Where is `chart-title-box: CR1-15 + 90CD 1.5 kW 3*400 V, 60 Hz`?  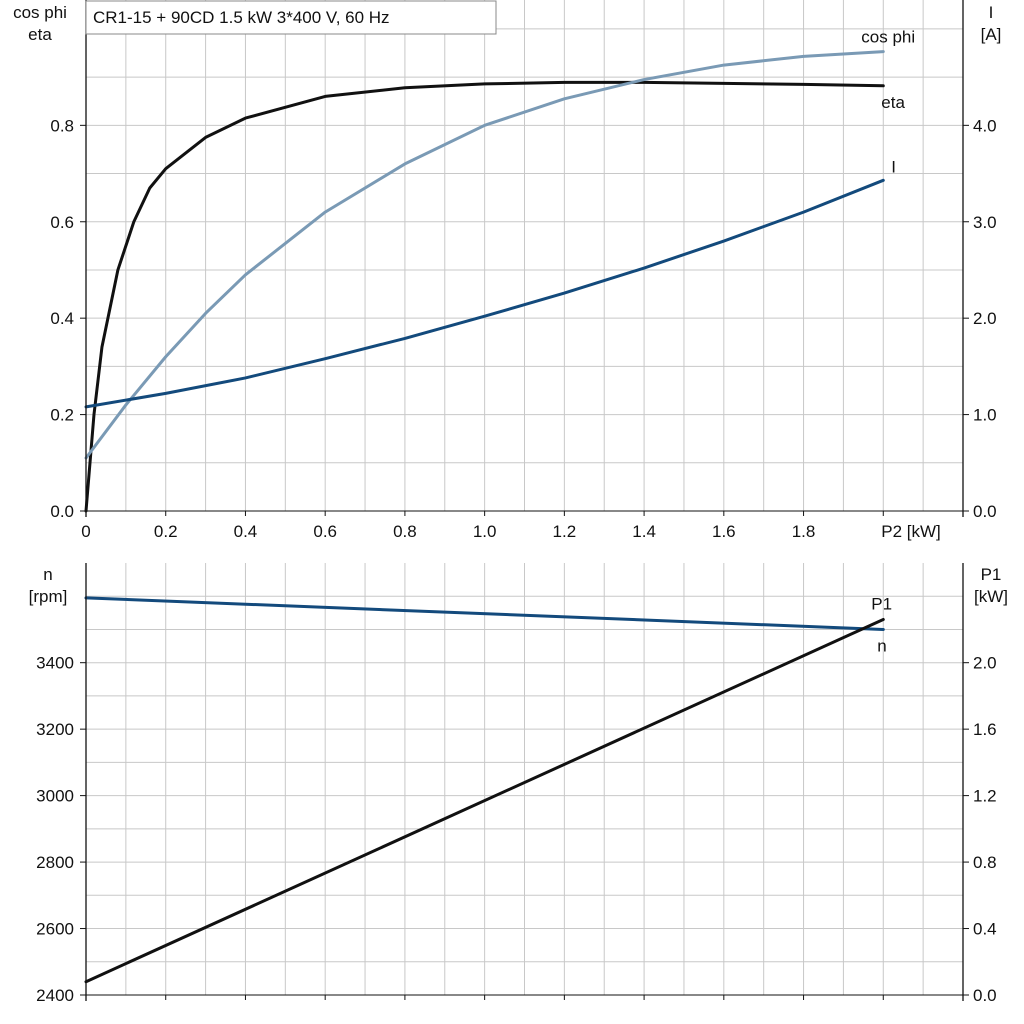
chart-title-box: CR1-15 + 90CD 1.5 kW 3*400 V, 60 Hz is located at coordinates (291, 17).